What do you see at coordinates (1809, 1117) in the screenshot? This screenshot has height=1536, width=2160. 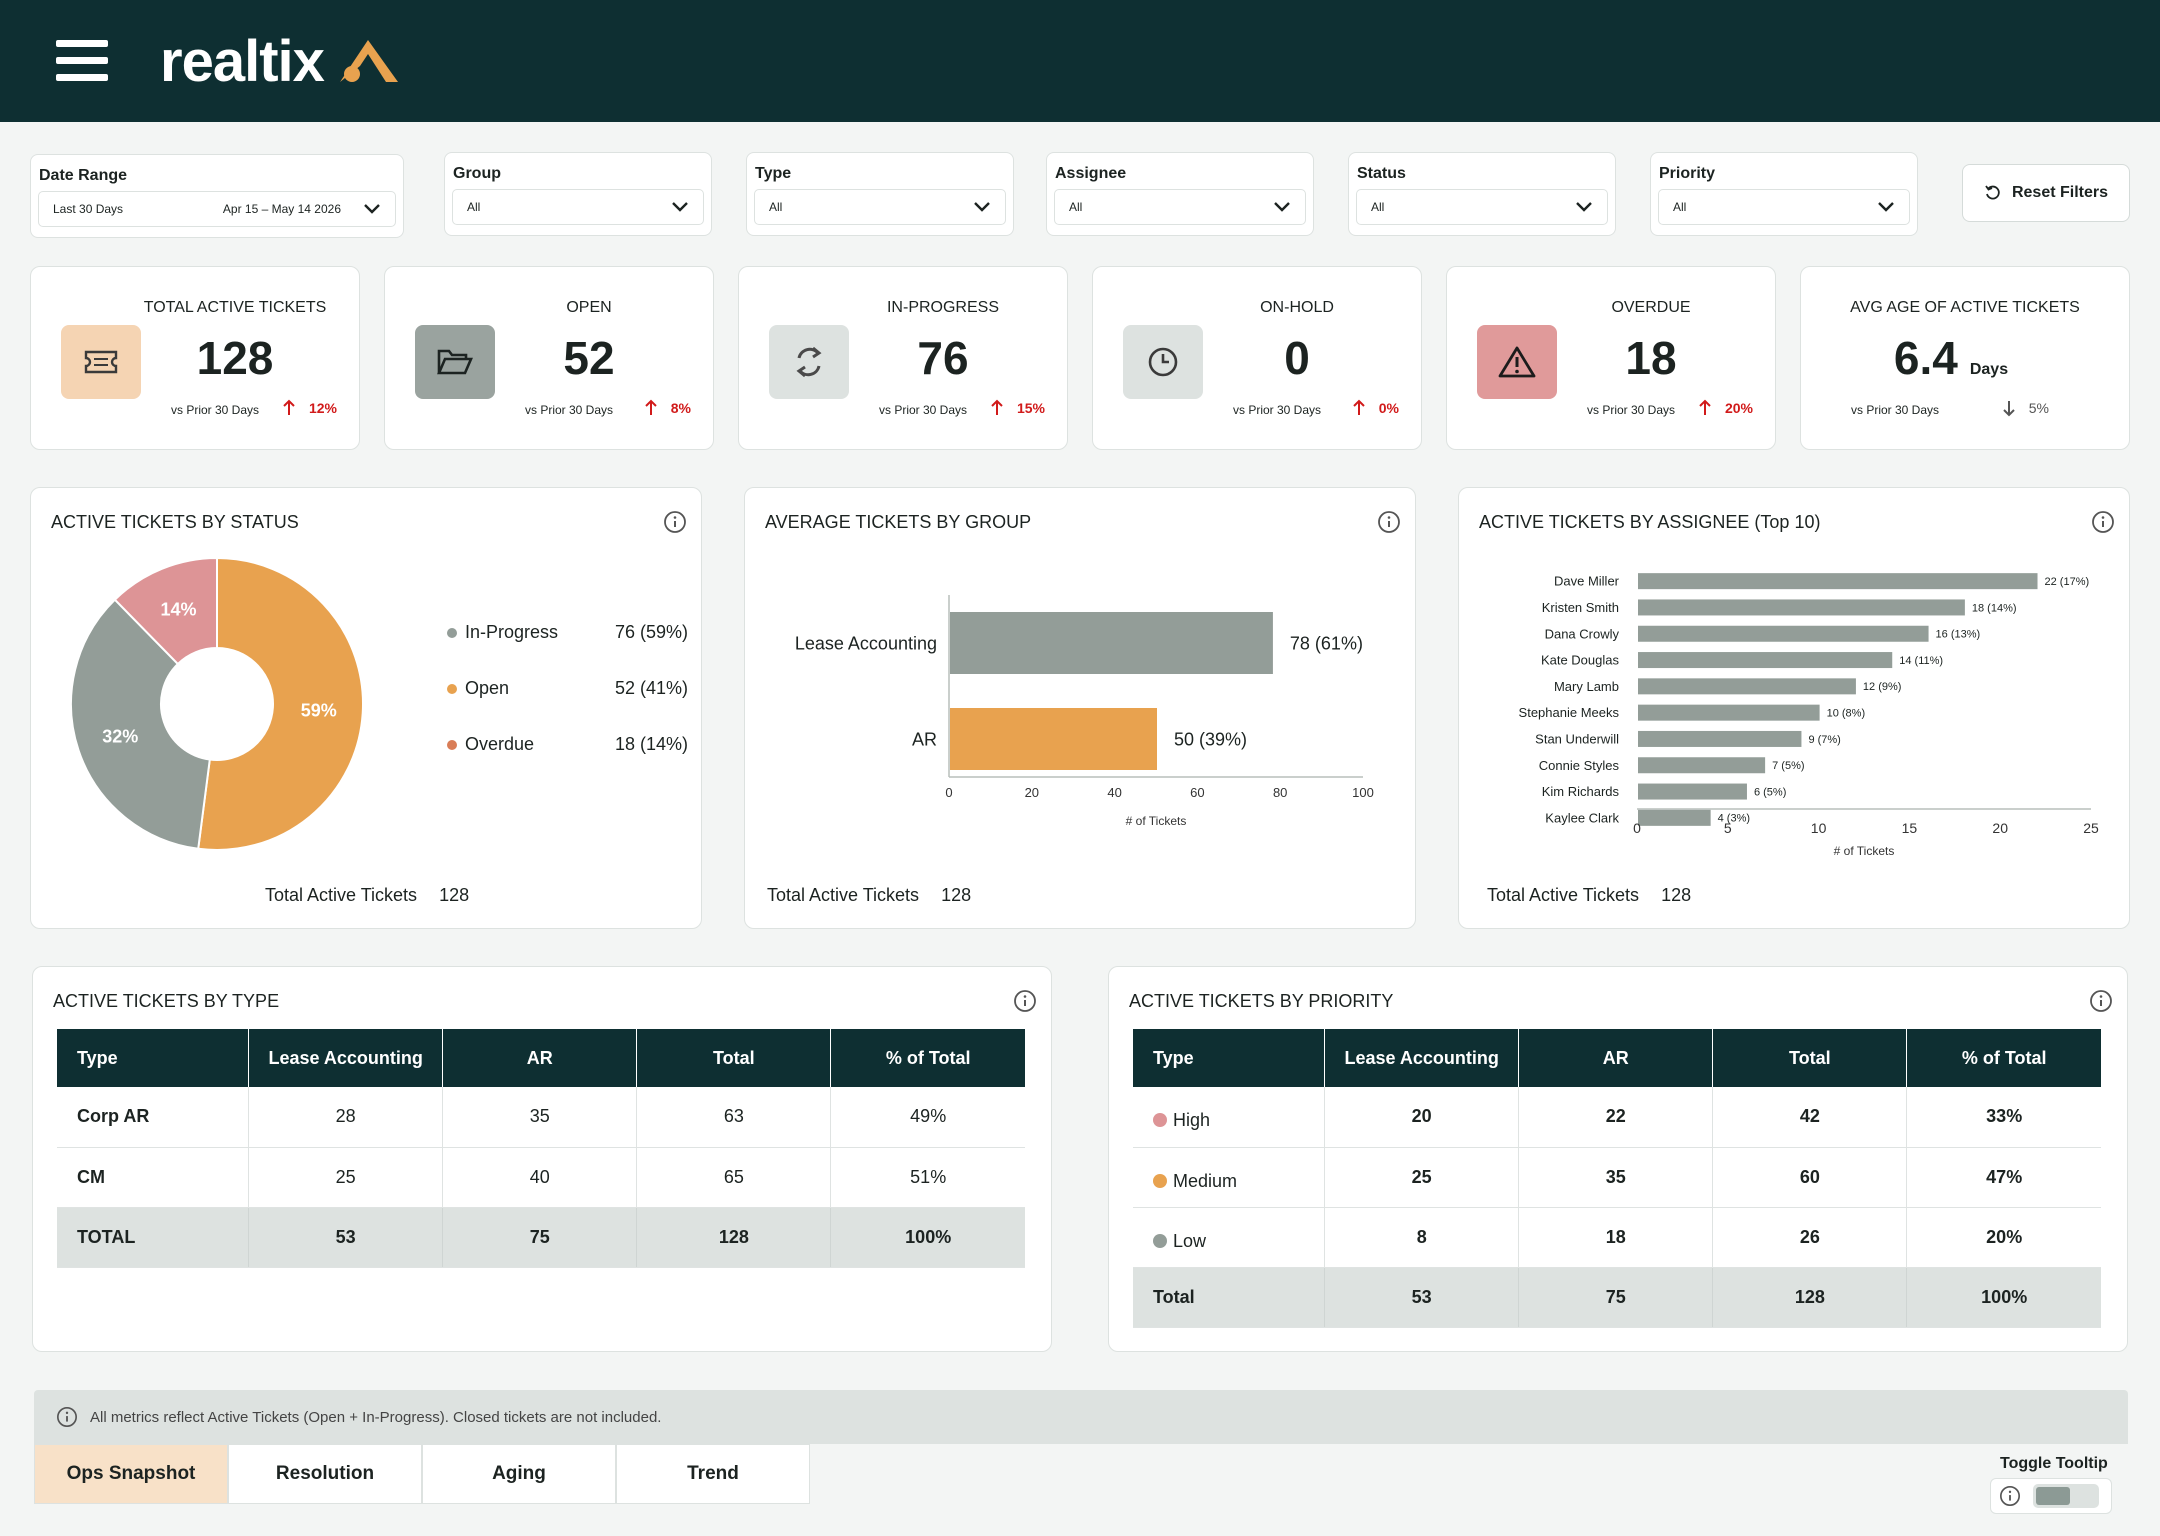 I see `table-cell: 42` at bounding box center [1809, 1117].